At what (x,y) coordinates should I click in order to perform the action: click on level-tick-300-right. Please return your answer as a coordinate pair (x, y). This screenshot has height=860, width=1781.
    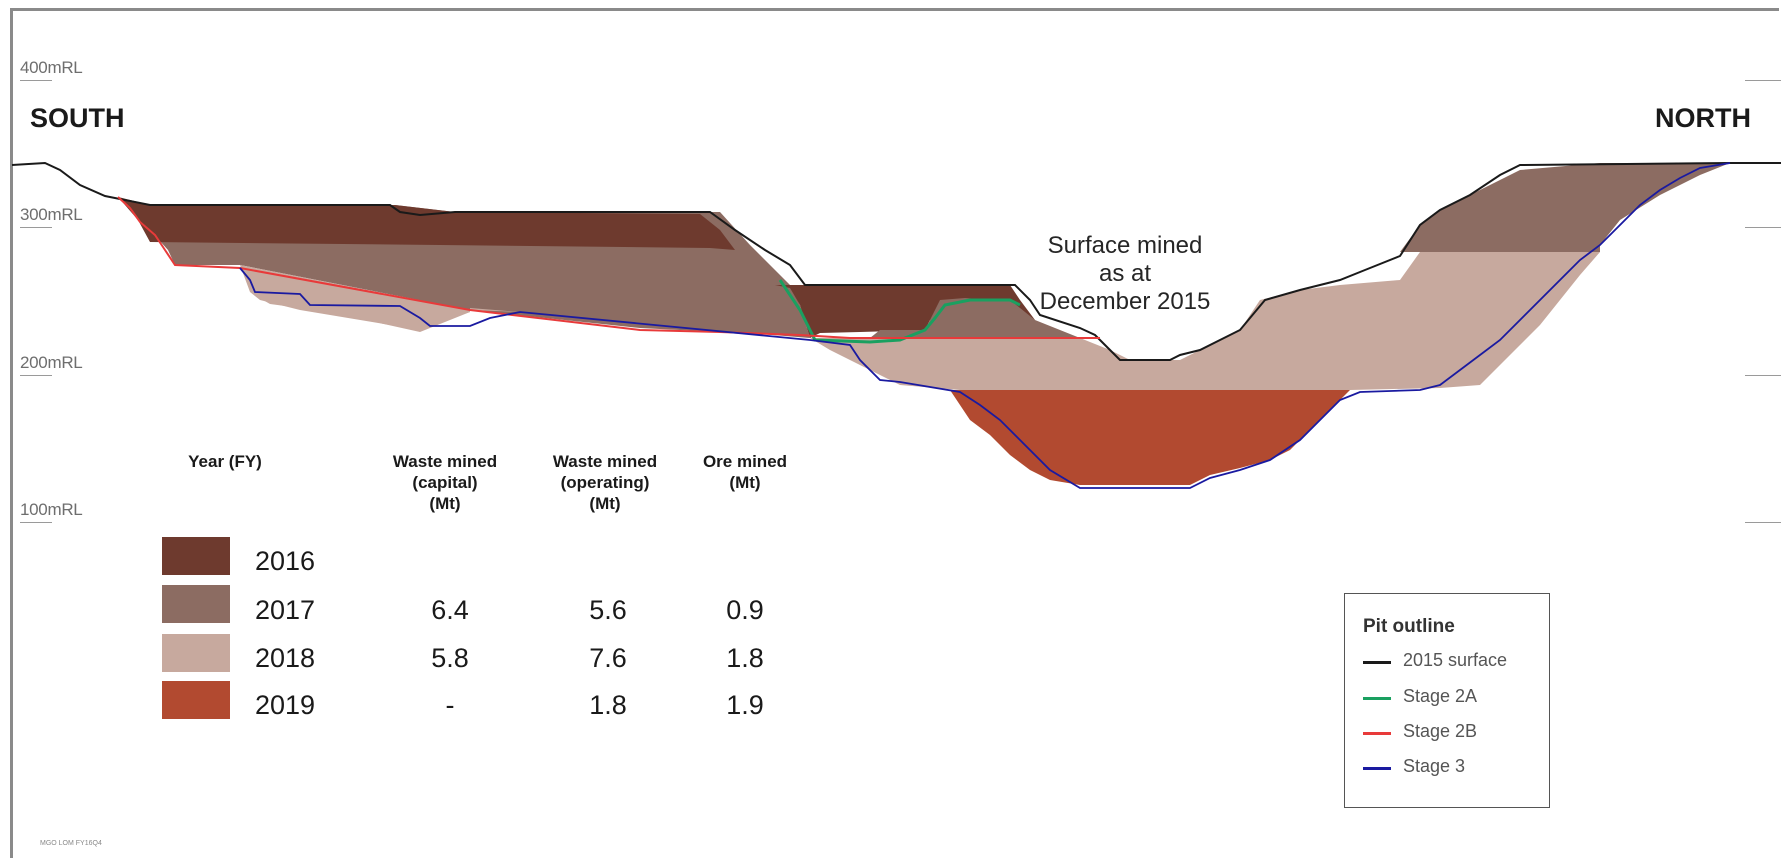
    Looking at the image, I should click on (1763, 227).